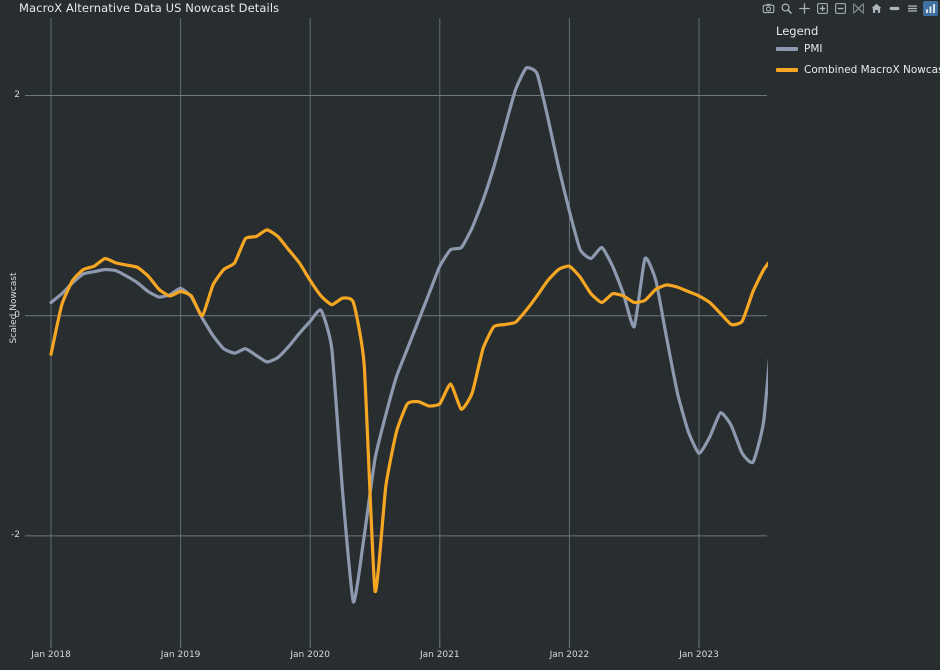 The height and width of the screenshot is (670, 940). Describe the element at coordinates (822, 8) in the screenshot. I see `zoom-in-icon` at that location.